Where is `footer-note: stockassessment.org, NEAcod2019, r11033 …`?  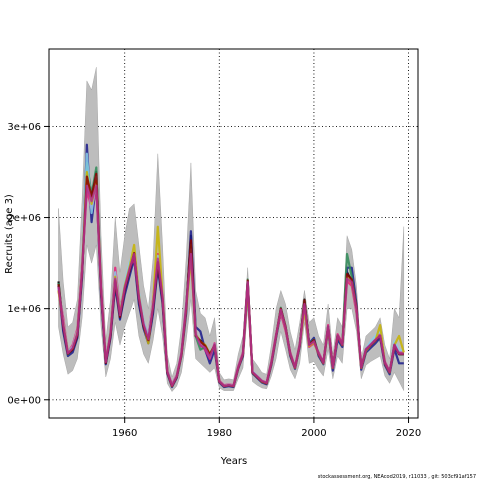
footer-note: stockassessment.org, NEAcod2019, r11033 … is located at coordinates (397, 477).